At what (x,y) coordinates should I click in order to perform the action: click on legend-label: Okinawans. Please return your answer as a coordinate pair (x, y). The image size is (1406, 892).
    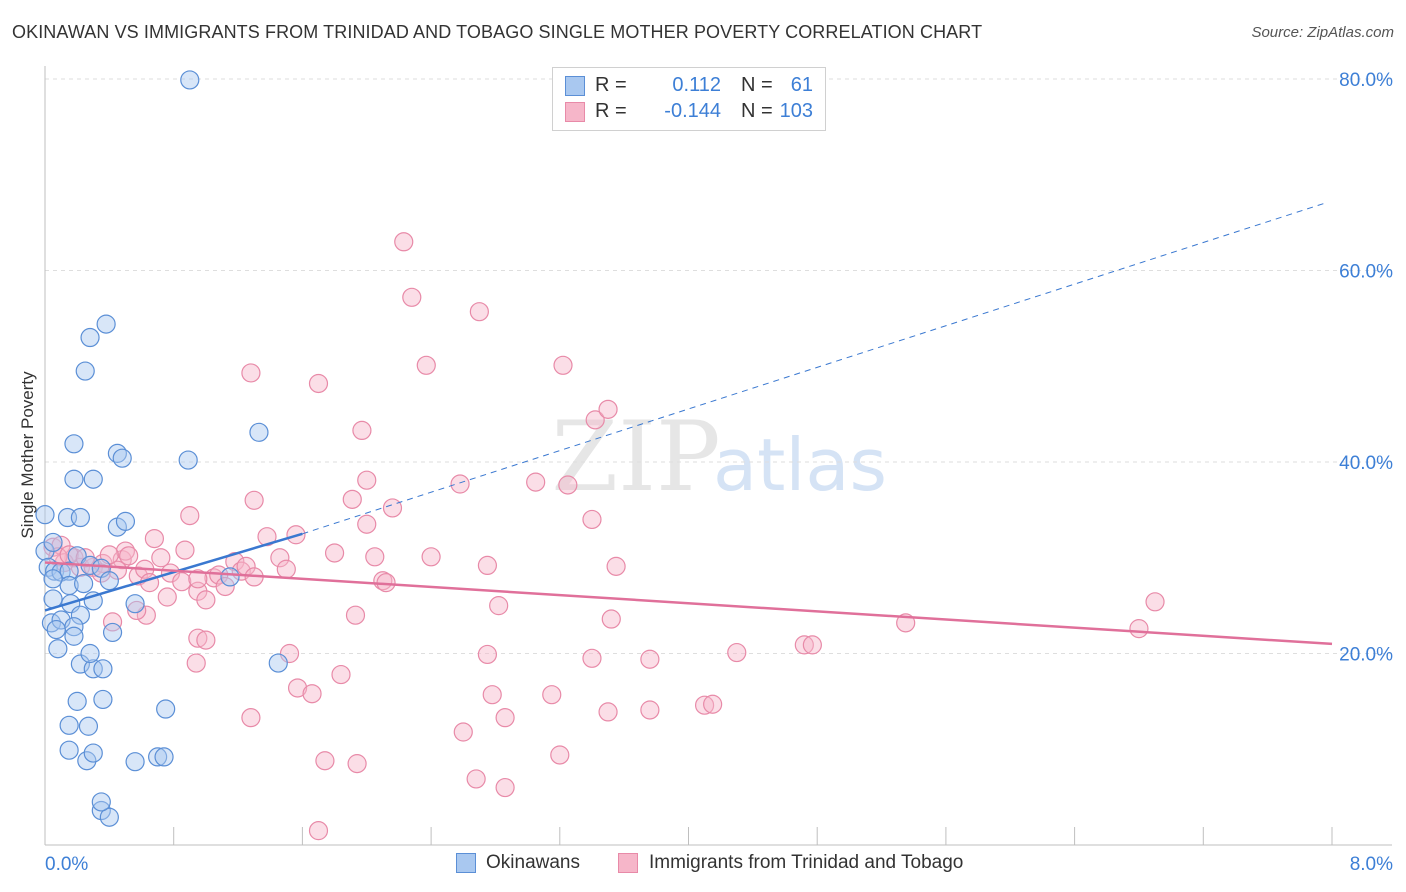
    Looking at the image, I should click on (533, 862).